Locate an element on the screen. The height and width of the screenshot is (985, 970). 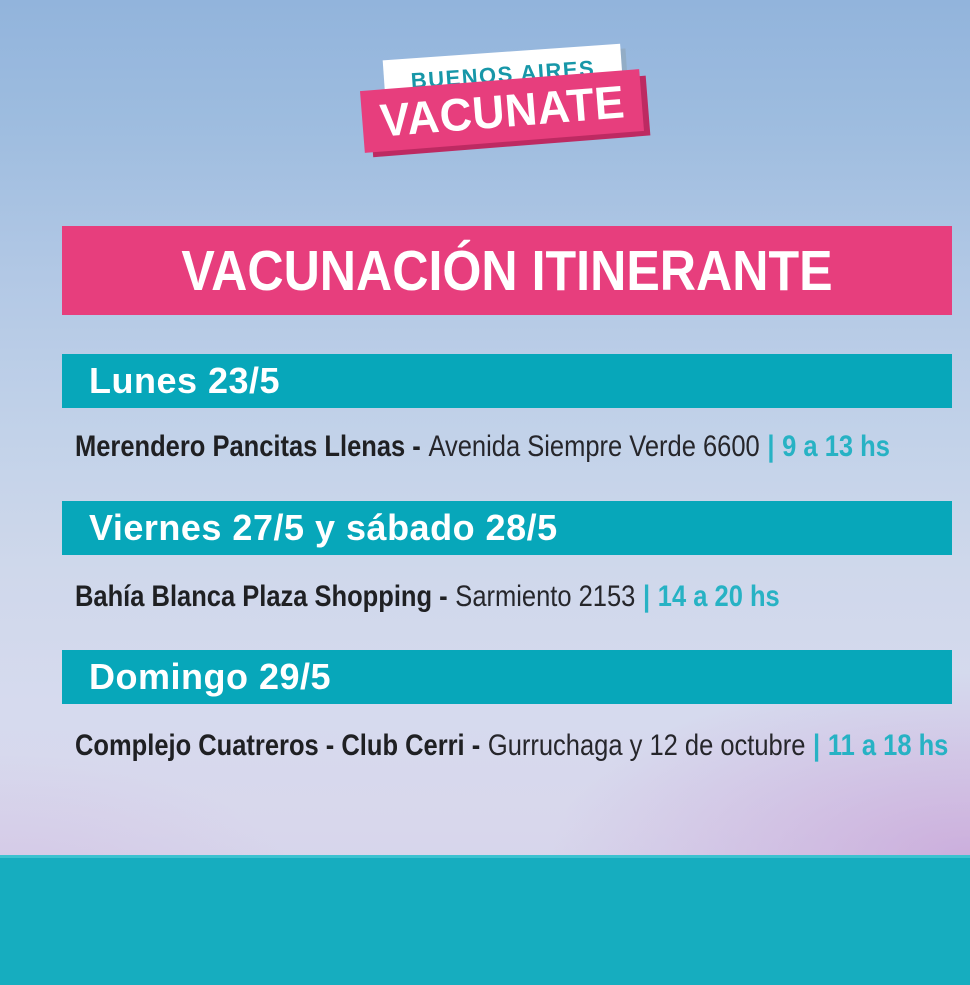
entry-address: Gurruchaga y 12 de octubre is located at coordinates (646, 745).